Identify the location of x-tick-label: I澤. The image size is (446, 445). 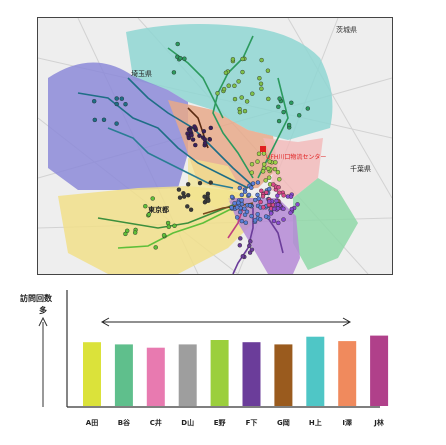
(347, 422).